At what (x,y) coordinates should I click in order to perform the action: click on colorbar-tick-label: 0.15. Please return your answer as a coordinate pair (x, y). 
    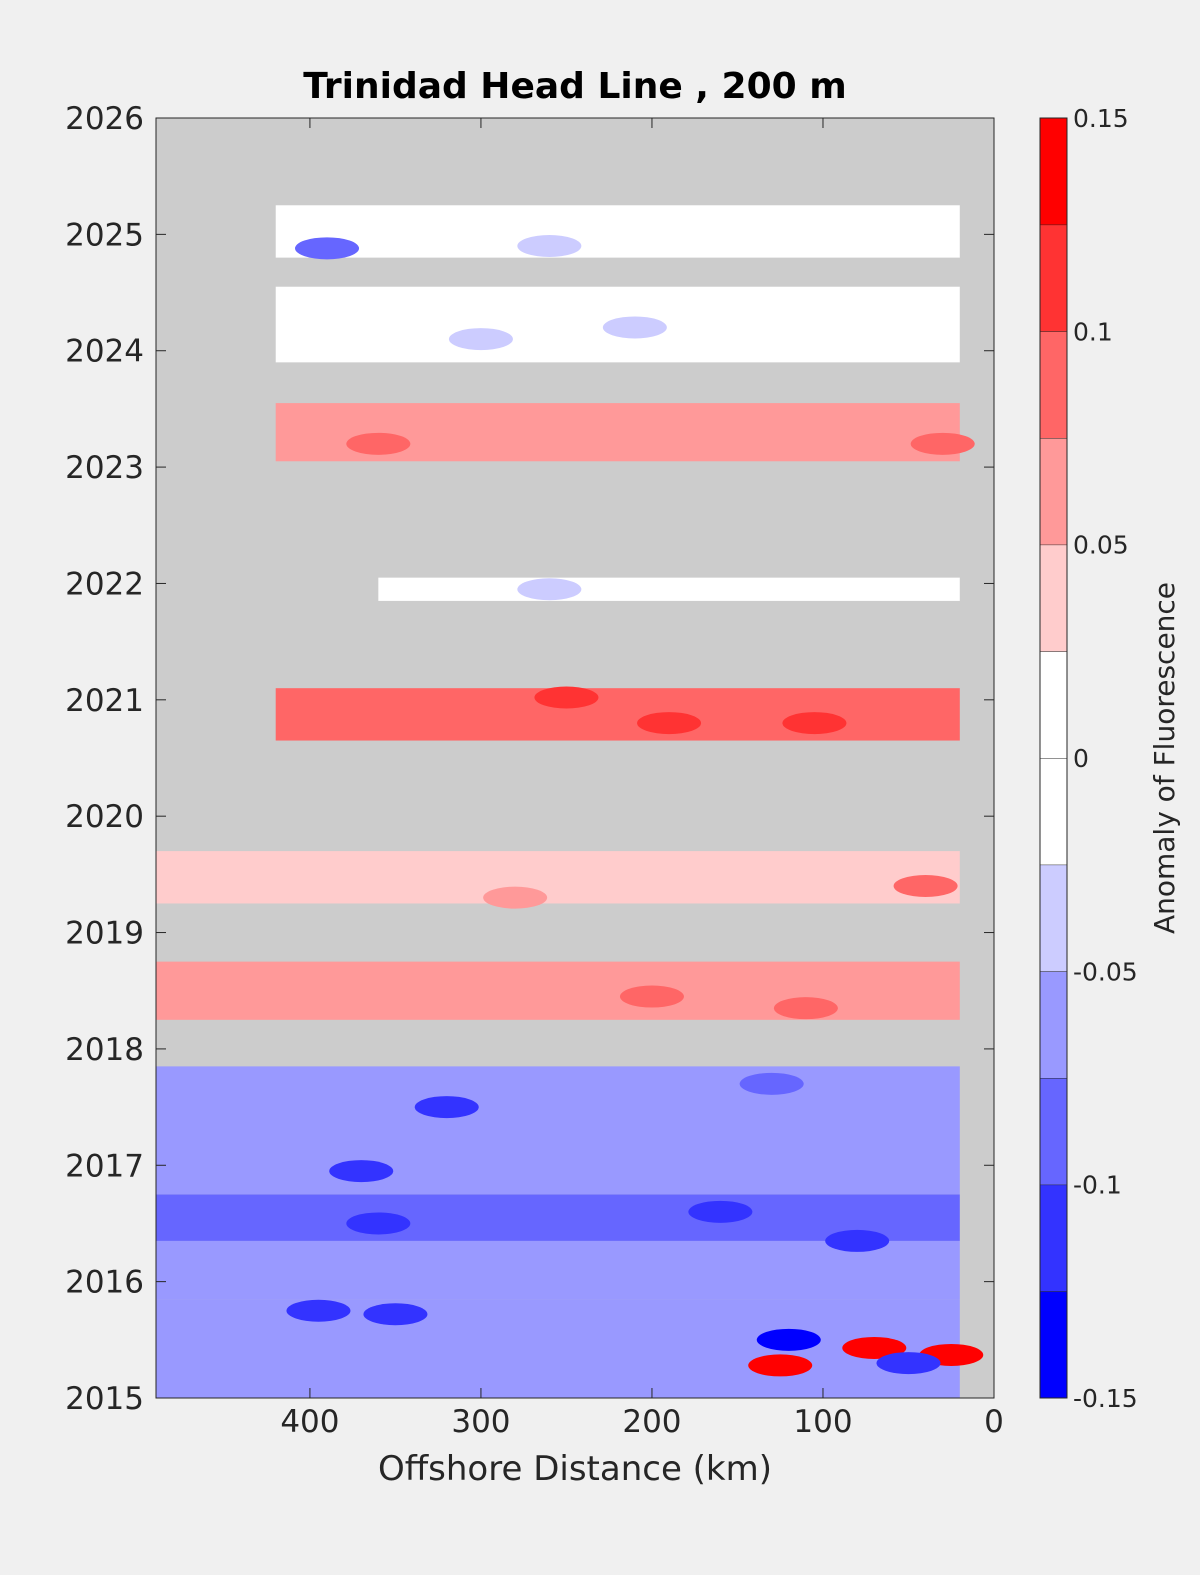
    Looking at the image, I should click on (1101, 118).